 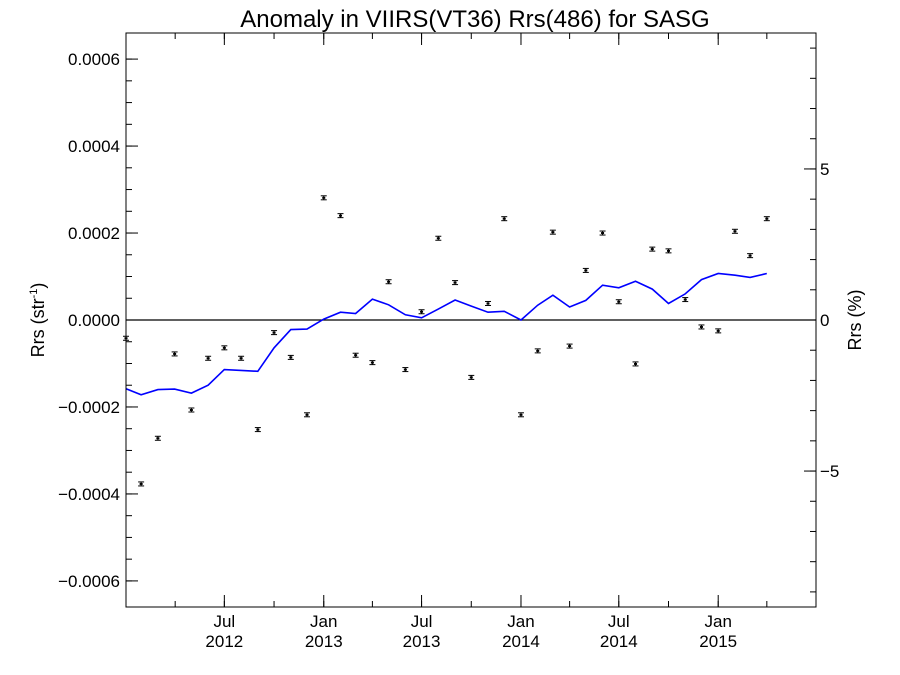 I want to click on x-tick-label-year: 2015, so click(x=718, y=641).